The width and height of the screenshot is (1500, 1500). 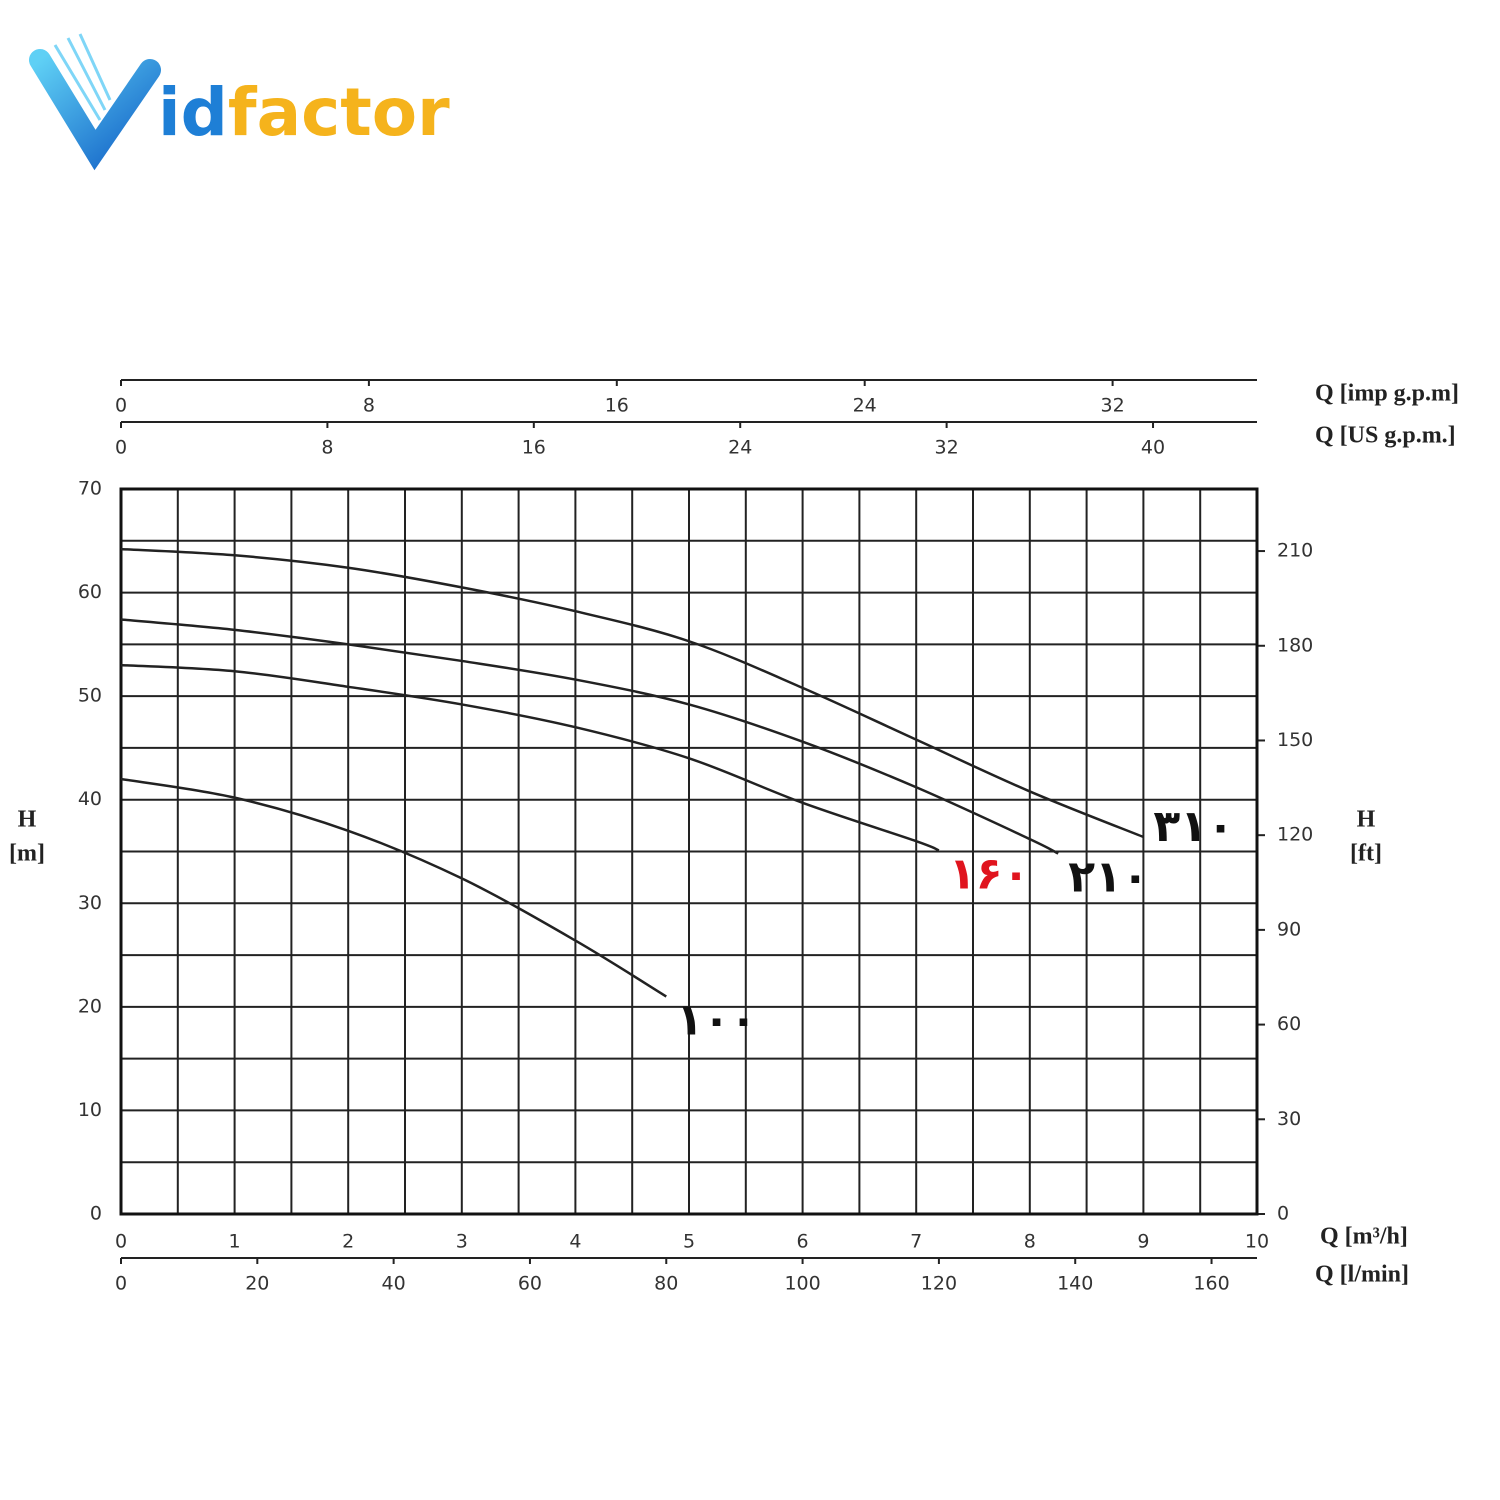 I want to click on x-tick-label: 7, so click(x=916, y=1242).